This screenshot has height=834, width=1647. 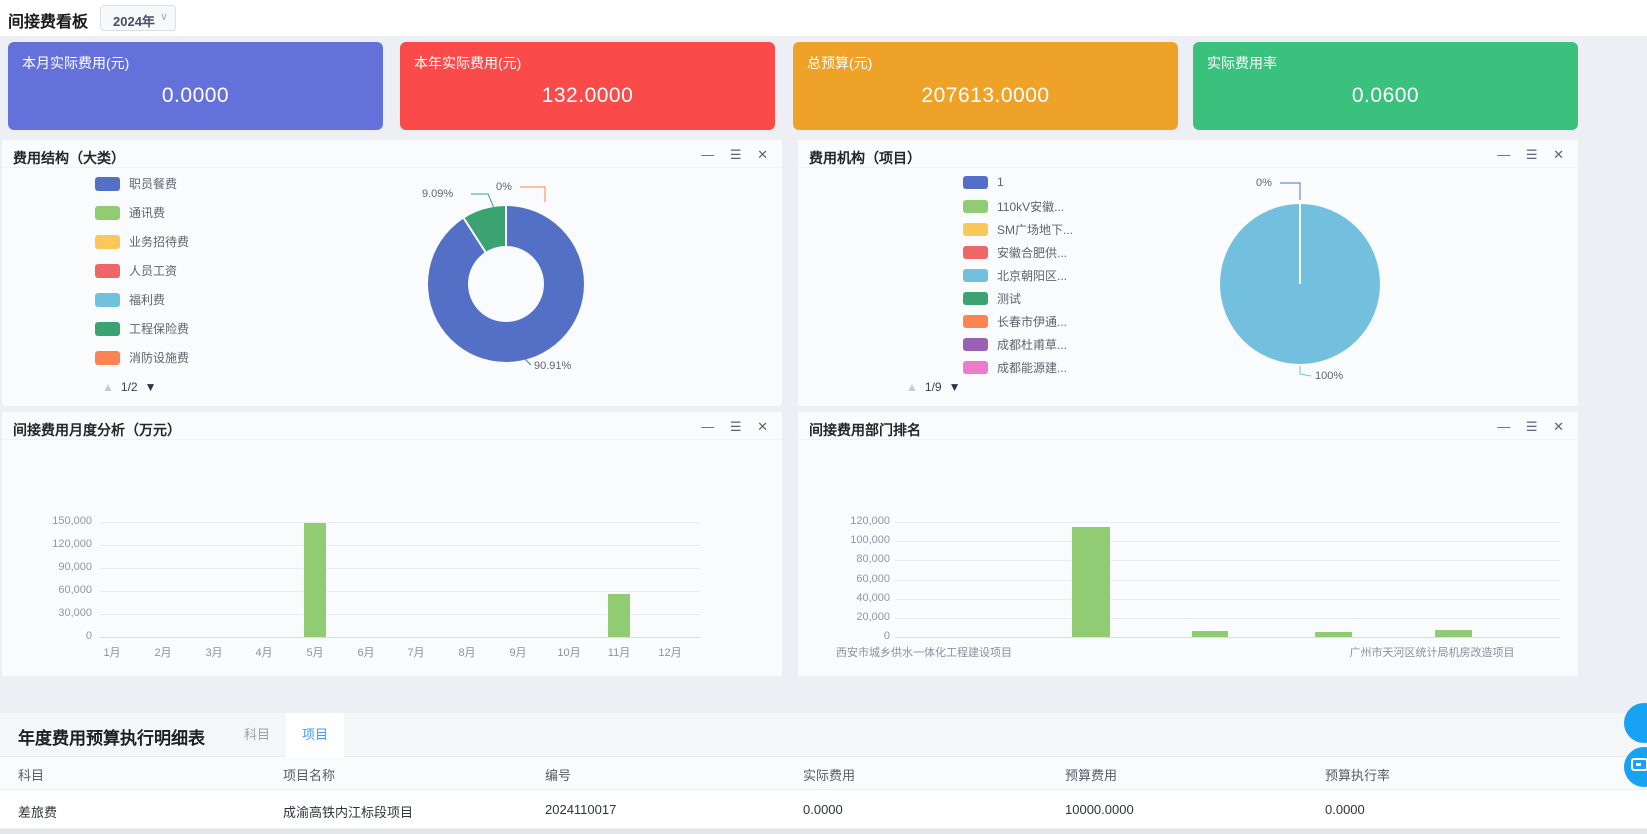 What do you see at coordinates (933, 387) in the screenshot?
I see `page-indicator: 1/9` at bounding box center [933, 387].